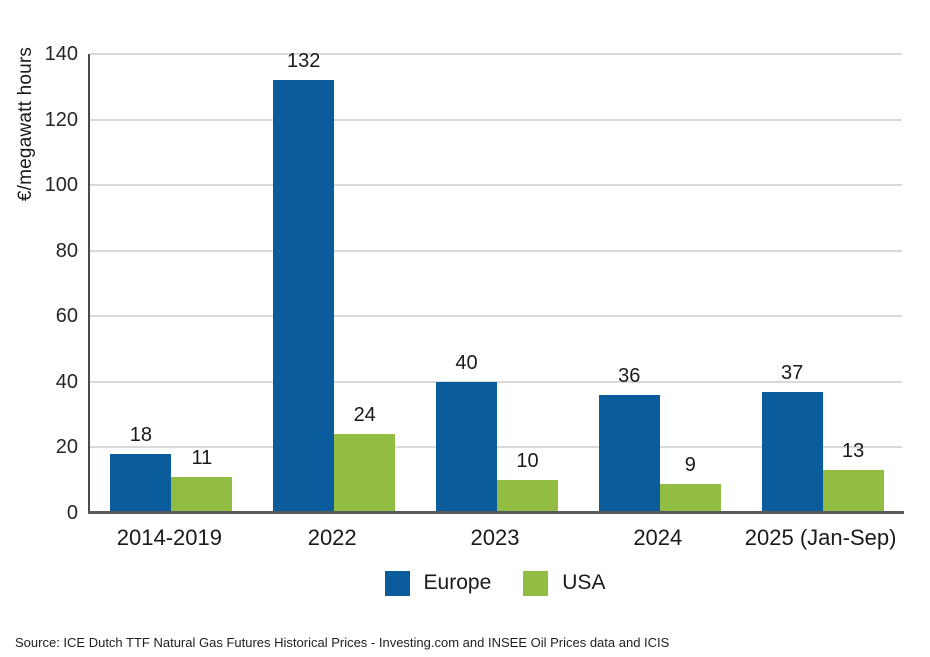 This screenshot has width=930, height=657. I want to click on y-tick-label-20: 20, so click(66, 447).